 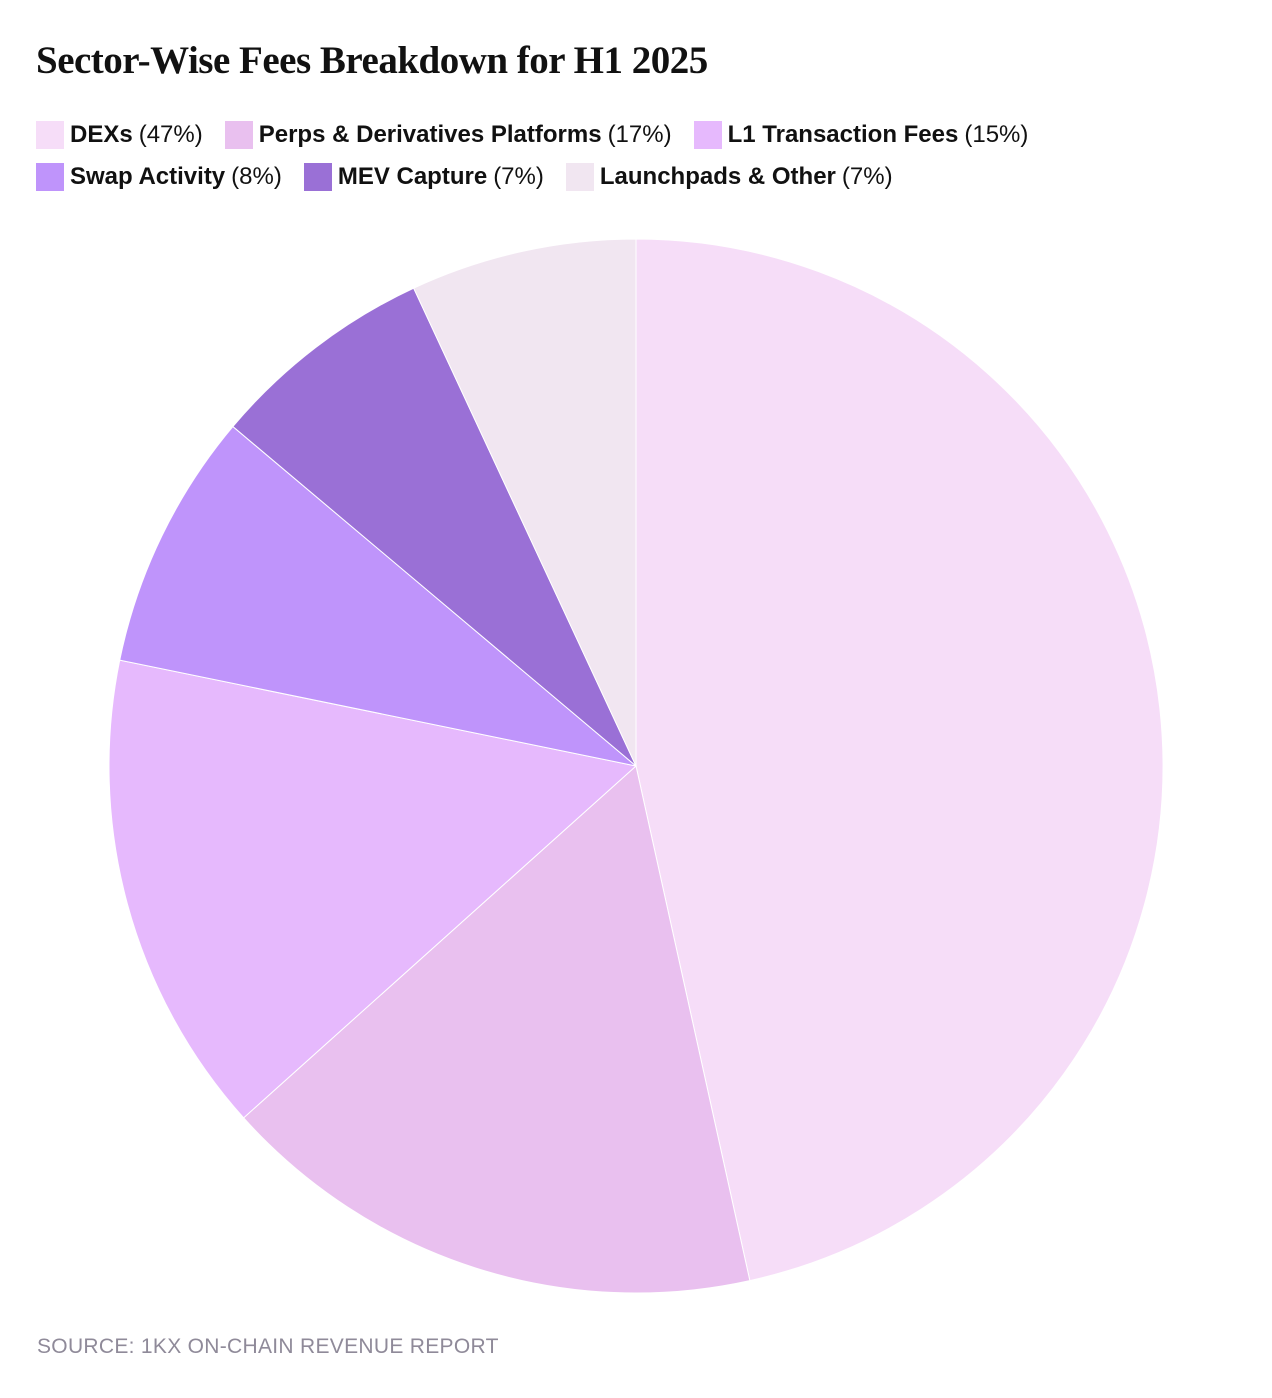 What do you see at coordinates (843, 134) in the screenshot?
I see `legend-label: L1 Transaction Fees` at bounding box center [843, 134].